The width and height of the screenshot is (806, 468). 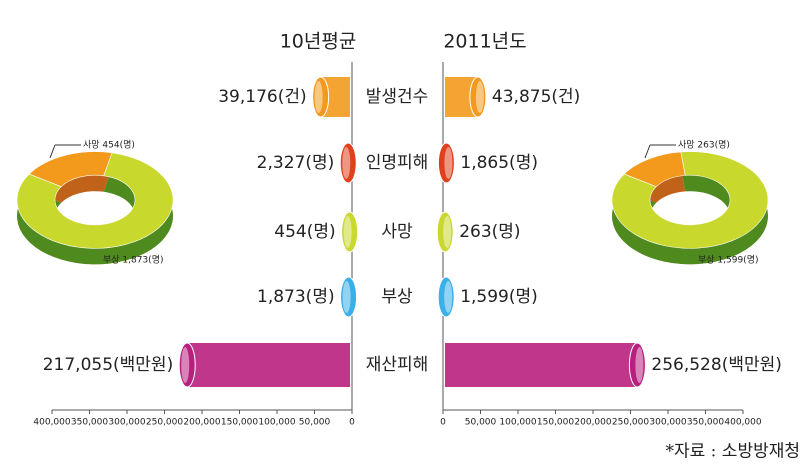 What do you see at coordinates (296, 163) in the screenshot?
I see `value-label: 2,327(명)` at bounding box center [296, 163].